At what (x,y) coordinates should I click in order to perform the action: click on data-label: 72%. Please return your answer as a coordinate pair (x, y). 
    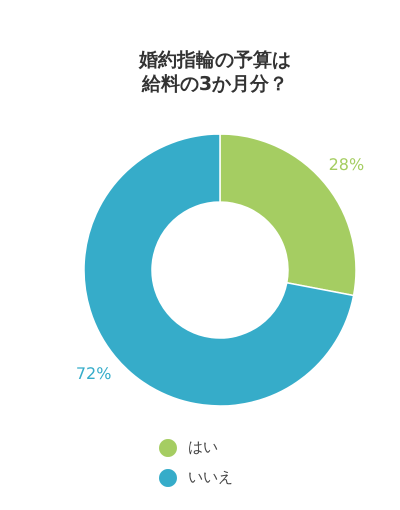
    Looking at the image, I should click on (94, 373).